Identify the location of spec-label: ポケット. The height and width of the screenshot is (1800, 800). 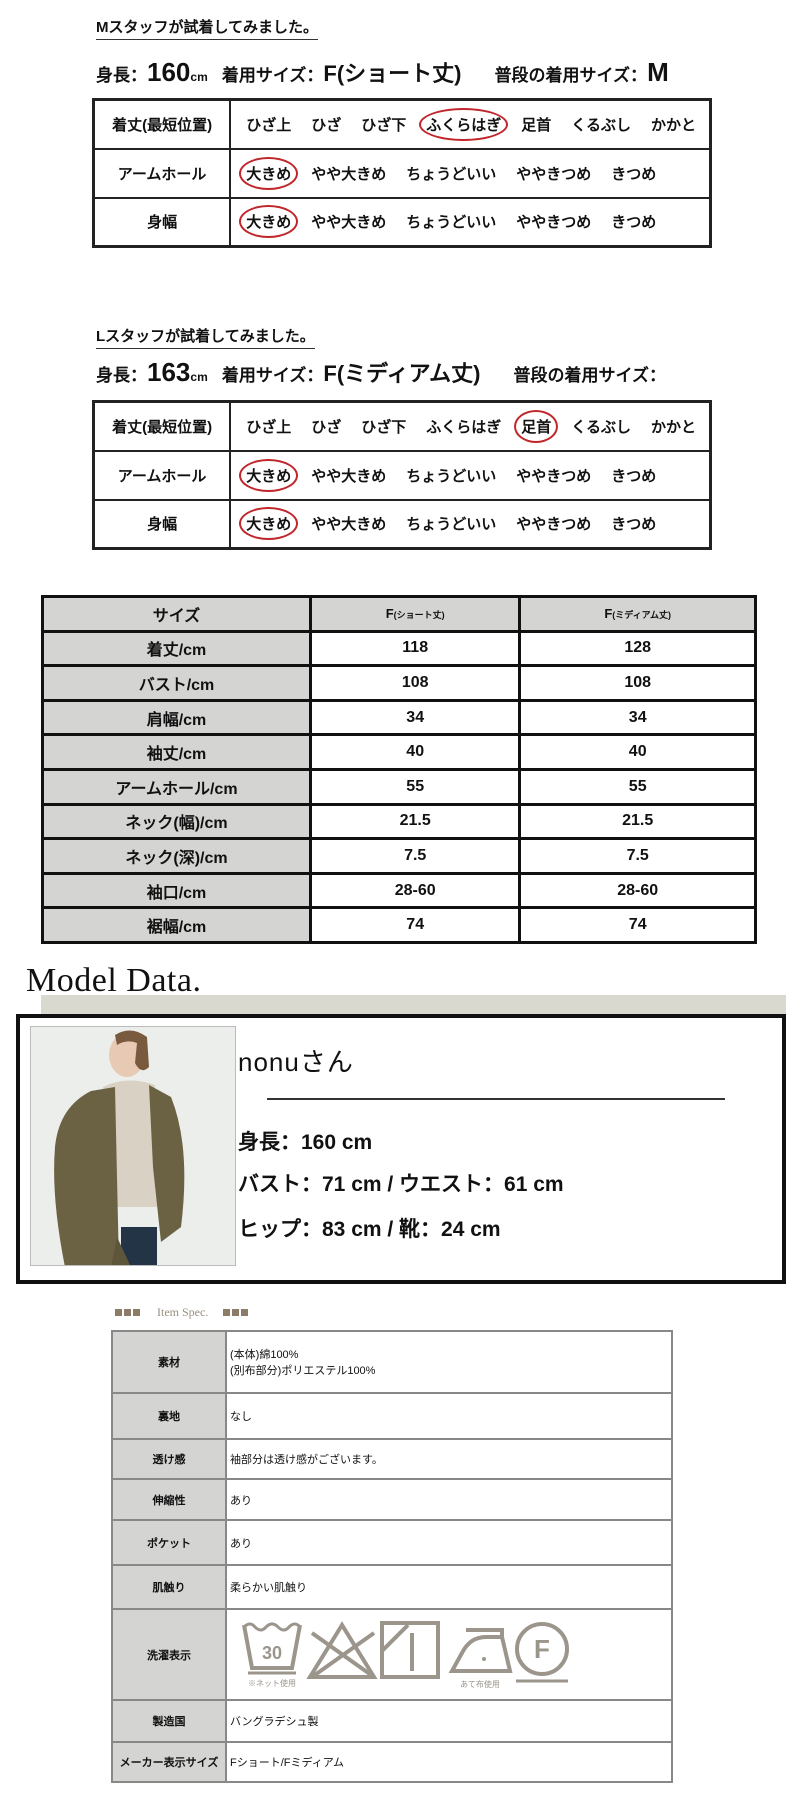
(169, 1542).